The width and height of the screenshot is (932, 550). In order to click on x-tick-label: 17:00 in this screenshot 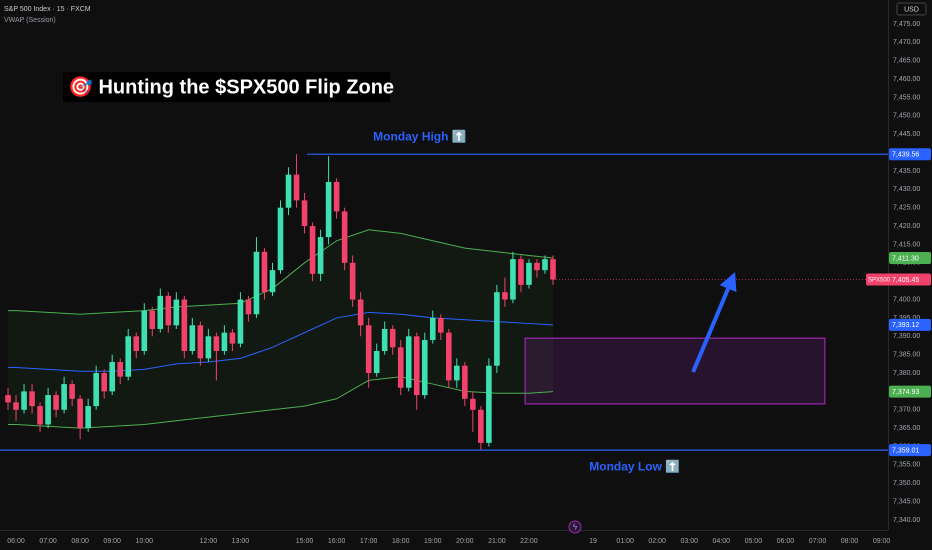, I will do `click(369, 541)`.